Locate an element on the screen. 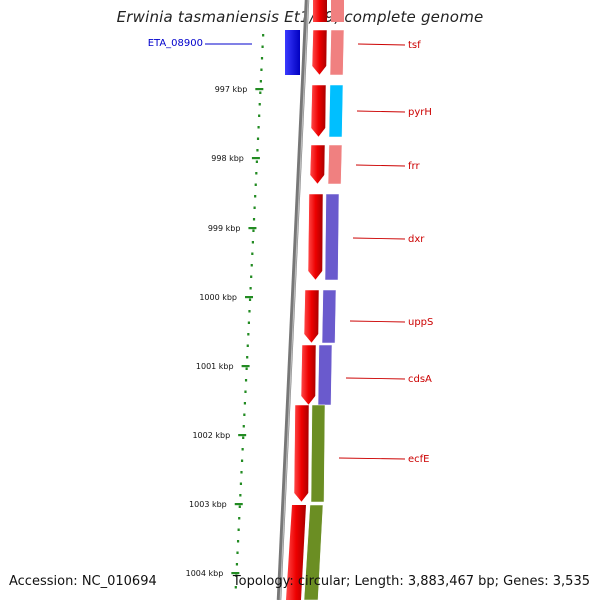 The image size is (600, 600). gene-arrow-partial-top is located at coordinates (320, 11).